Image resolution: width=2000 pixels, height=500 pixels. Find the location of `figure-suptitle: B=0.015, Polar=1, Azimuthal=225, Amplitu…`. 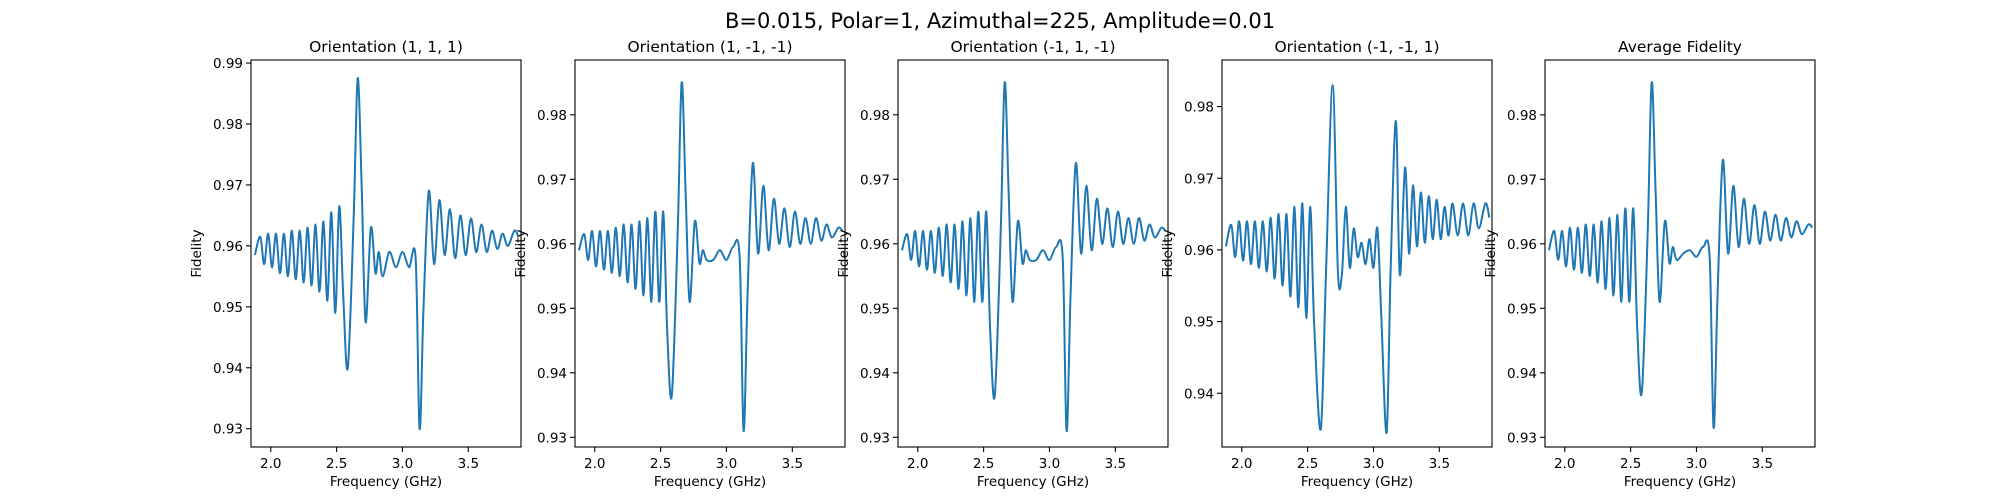

figure-suptitle: B=0.015, Polar=1, Azimuthal=225, Amplitu… is located at coordinates (1000, 21).